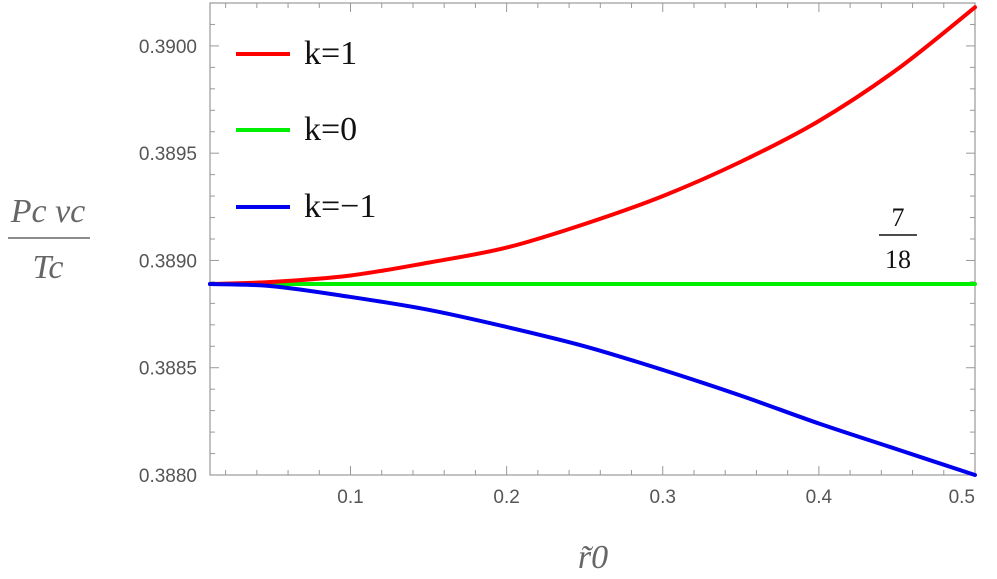 This screenshot has width=997, height=579. What do you see at coordinates (898, 238) in the screenshot?
I see `fraction-annotation: 7 18` at bounding box center [898, 238].